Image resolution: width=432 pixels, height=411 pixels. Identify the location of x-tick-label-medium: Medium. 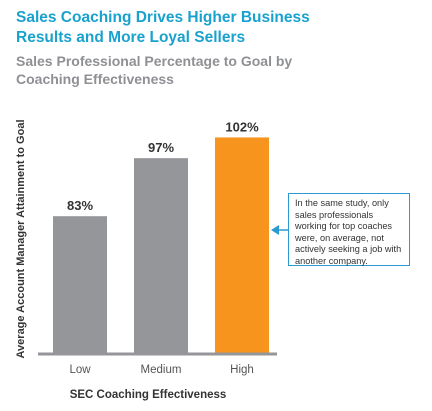
(161, 370).